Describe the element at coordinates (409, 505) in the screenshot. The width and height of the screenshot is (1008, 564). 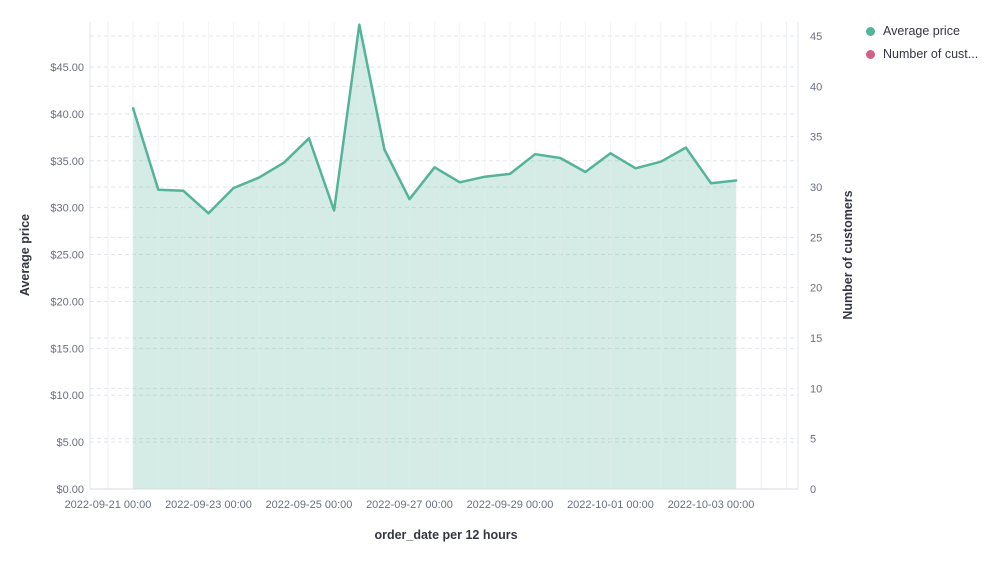
I see `x-axis-tick-label: 2022-09-27 00:00` at that location.